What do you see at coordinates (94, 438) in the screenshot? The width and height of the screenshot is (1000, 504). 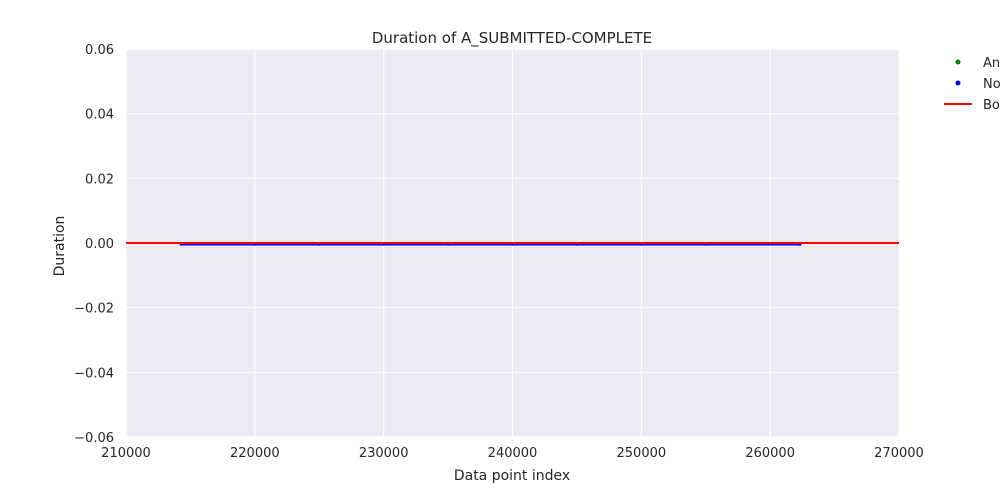 I see `y-tick-label: −0.06` at bounding box center [94, 438].